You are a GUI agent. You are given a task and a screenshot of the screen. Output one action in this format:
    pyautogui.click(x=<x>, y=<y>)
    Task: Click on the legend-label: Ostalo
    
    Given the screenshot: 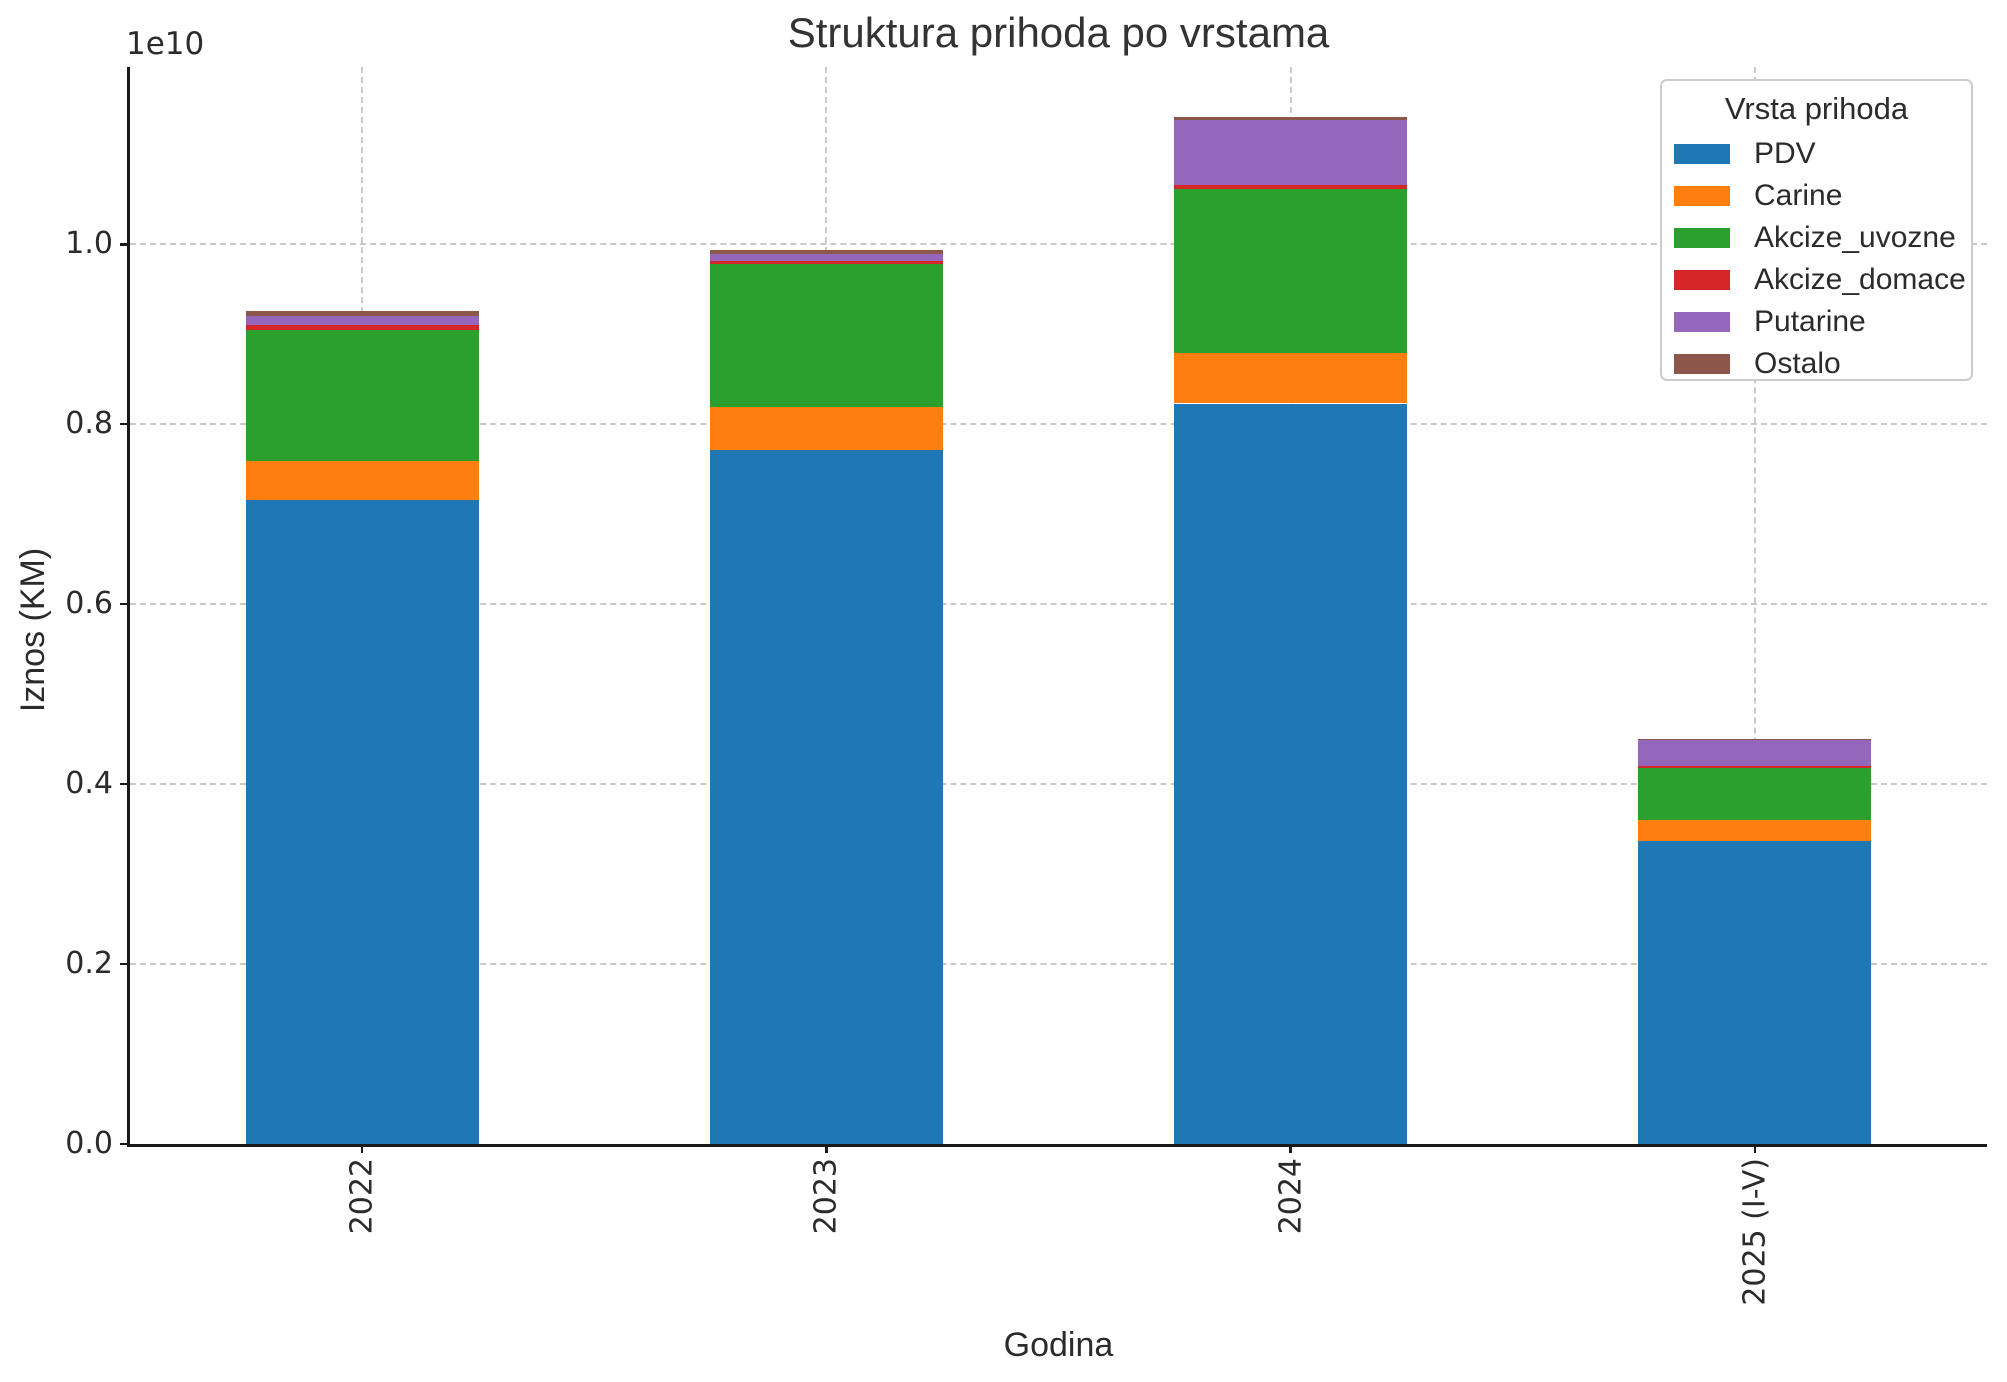 What is the action you would take?
    pyautogui.click(x=1797, y=363)
    